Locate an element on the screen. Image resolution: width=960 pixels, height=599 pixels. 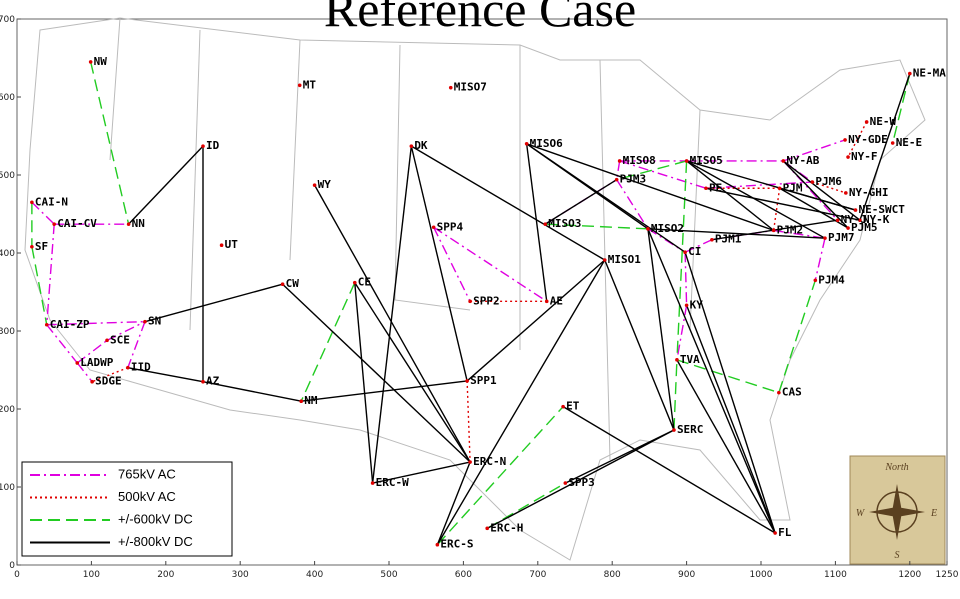
y-tick-label: 0 is located at coordinates (12, 566).